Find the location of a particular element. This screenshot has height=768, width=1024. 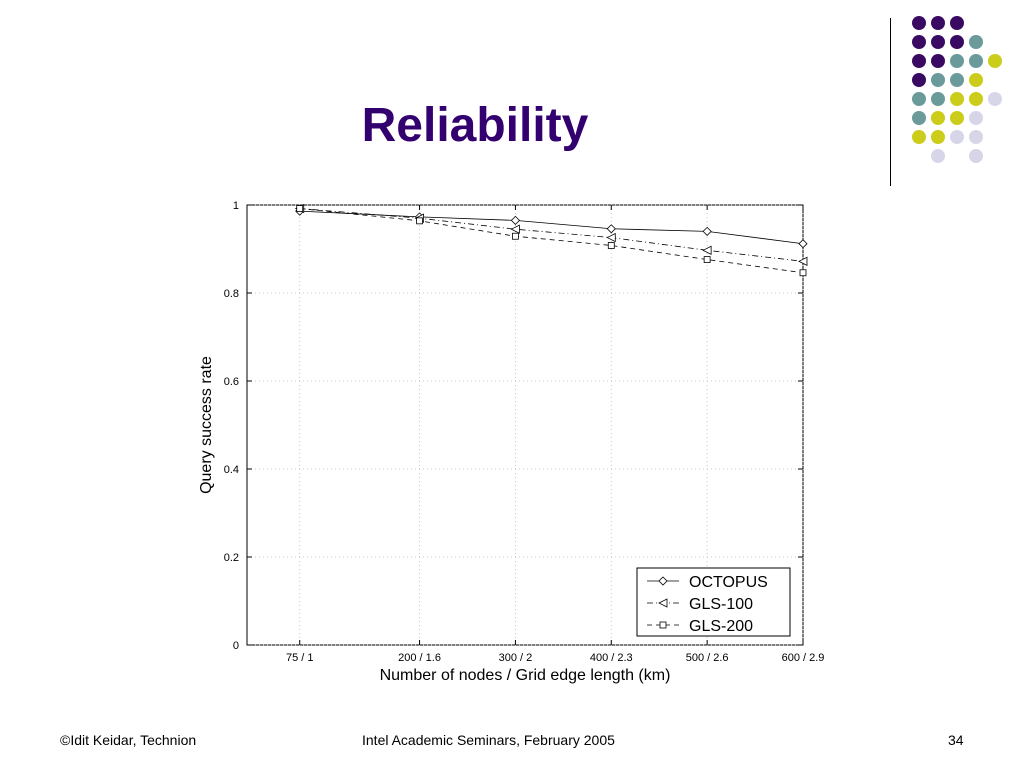

x-tick-label: 500 / 2.6 is located at coordinates (707, 658).